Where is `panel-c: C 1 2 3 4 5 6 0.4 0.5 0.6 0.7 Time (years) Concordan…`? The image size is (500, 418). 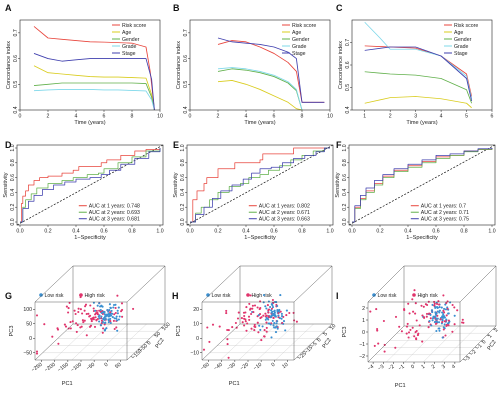
panel-c: C 1 2 3 4 5 6 0.4 0.5 0.6 0.7 Time (years) Concordan… is located at coordinates (415, 64).